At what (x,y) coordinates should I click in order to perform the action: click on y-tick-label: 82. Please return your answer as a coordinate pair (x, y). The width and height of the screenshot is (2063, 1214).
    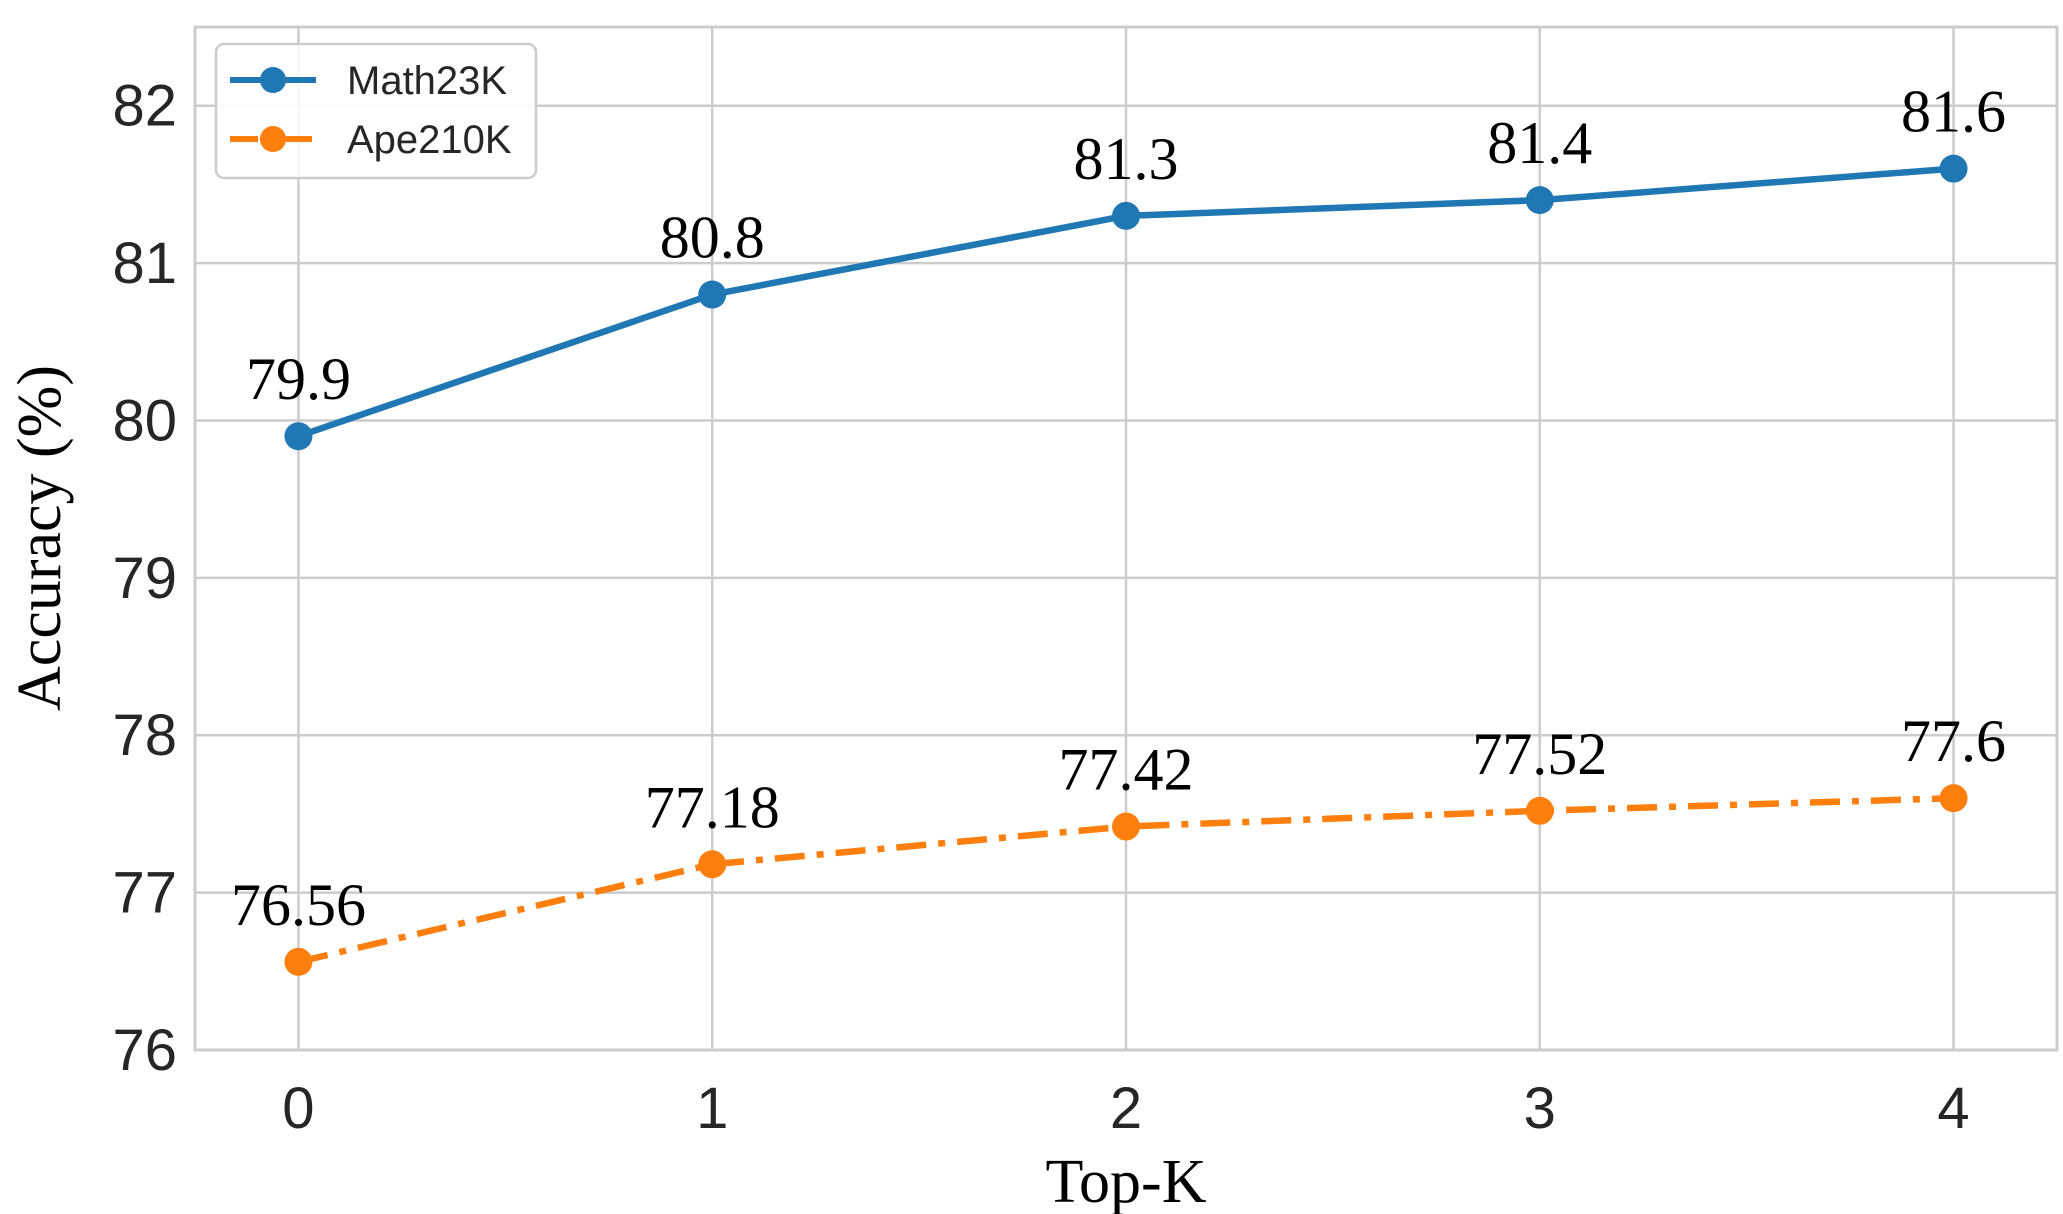
    Looking at the image, I should click on (144, 106).